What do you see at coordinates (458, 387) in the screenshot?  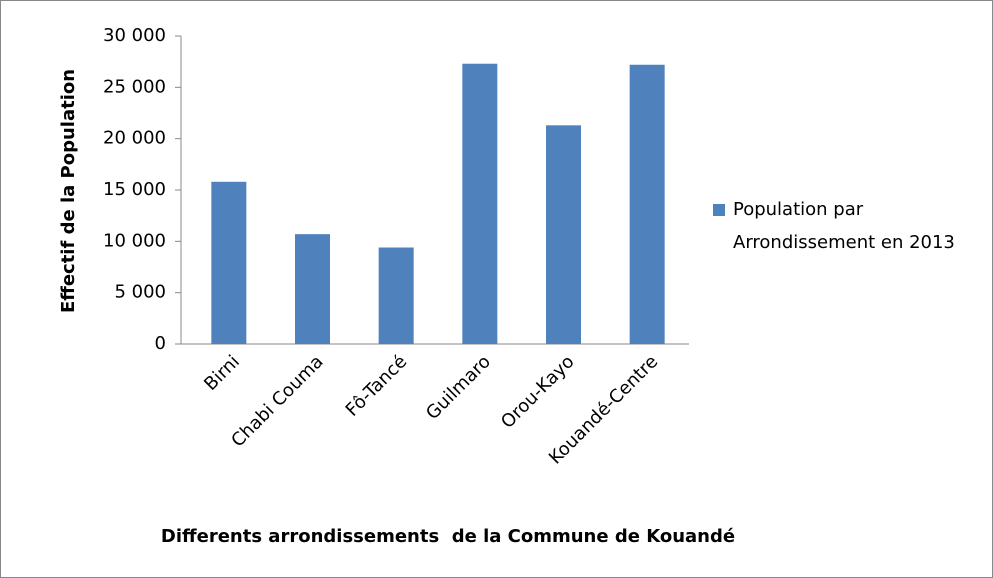 I see `x-tick-label: Guilmaro` at bounding box center [458, 387].